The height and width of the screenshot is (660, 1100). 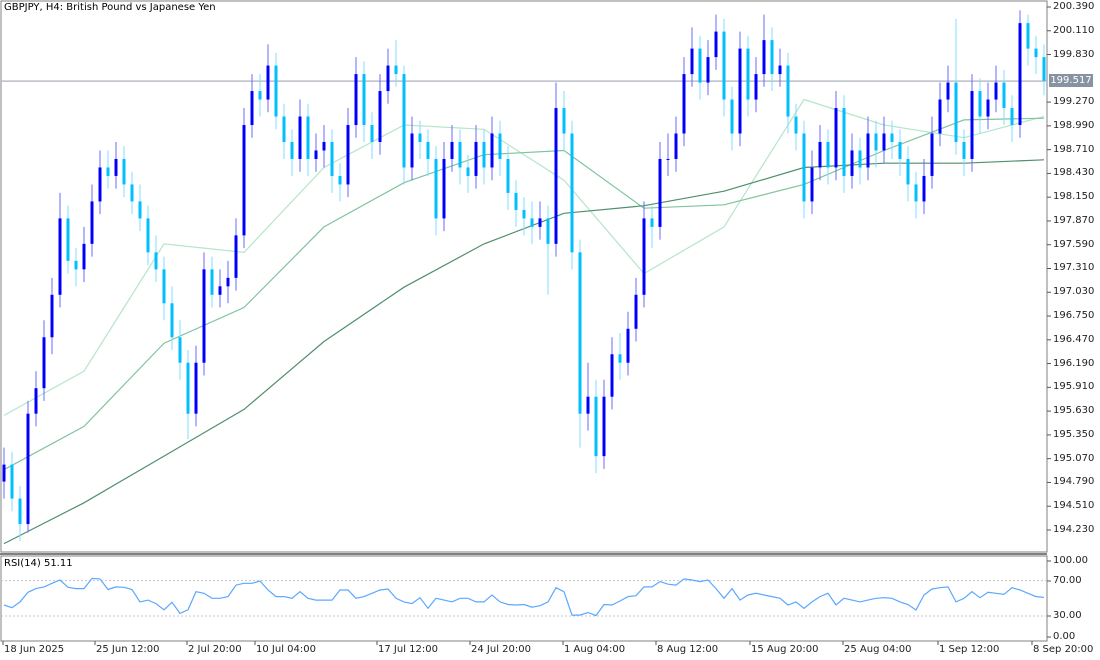 What do you see at coordinates (688, 649) in the screenshot?
I see `x-tick-label: 8 Aug 12:00` at bounding box center [688, 649].